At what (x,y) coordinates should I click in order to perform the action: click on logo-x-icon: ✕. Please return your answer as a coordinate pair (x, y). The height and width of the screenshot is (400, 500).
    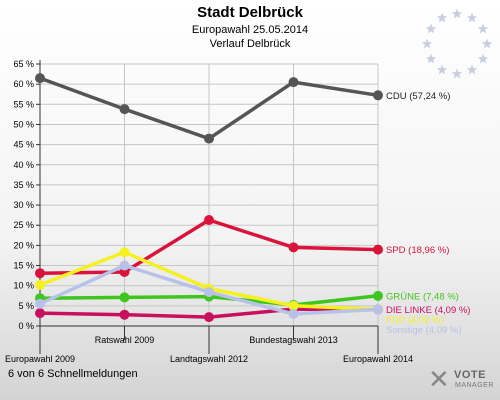
    Looking at the image, I should click on (439, 380).